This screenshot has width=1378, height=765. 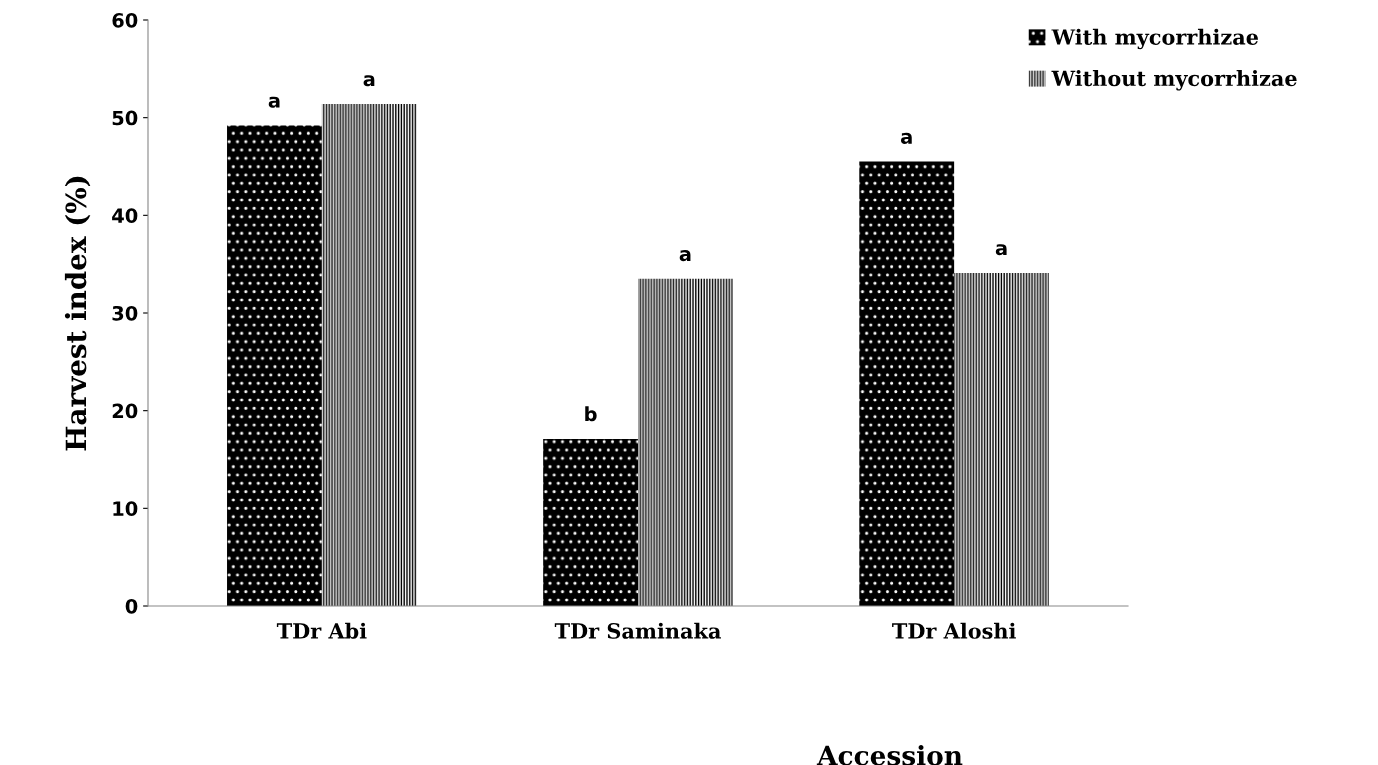 I want to click on y-tick-label: 20, so click(x=125, y=411).